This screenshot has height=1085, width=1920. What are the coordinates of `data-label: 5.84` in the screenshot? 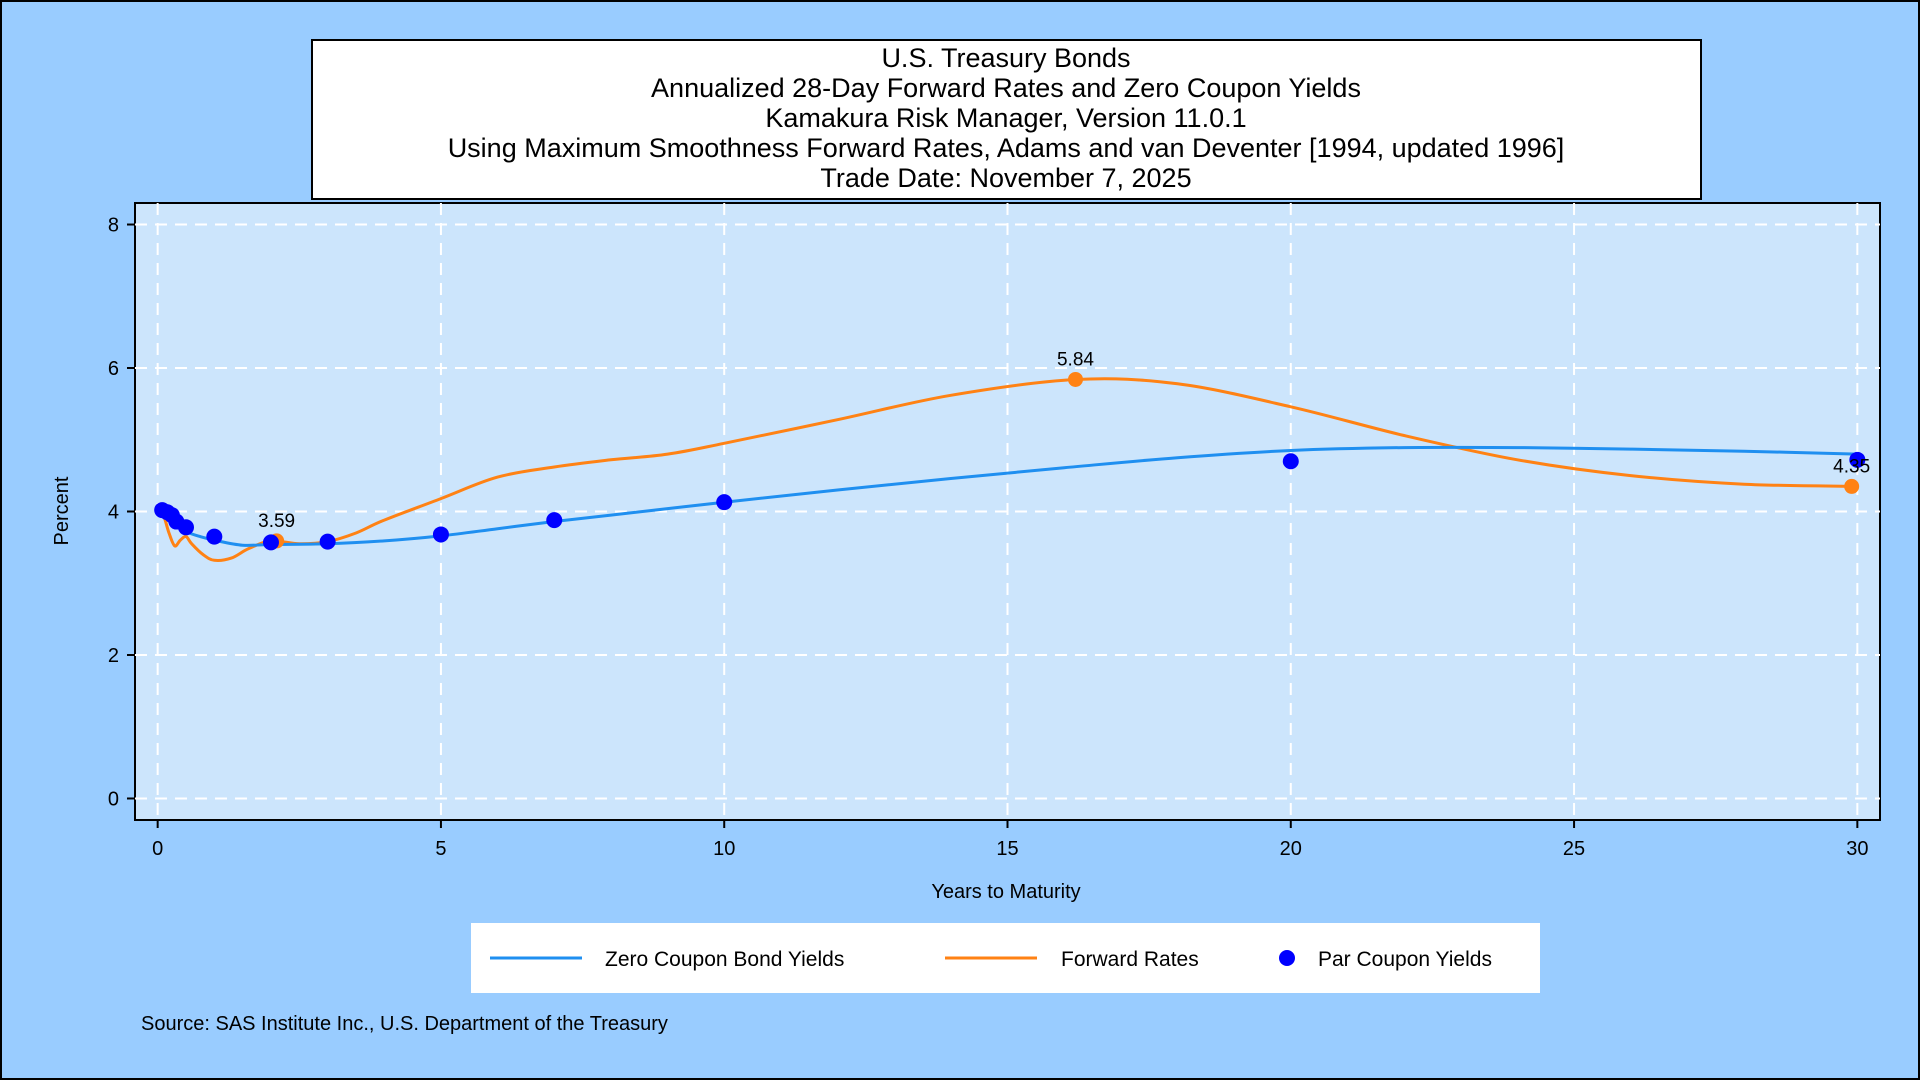 It's located at (1075, 359).